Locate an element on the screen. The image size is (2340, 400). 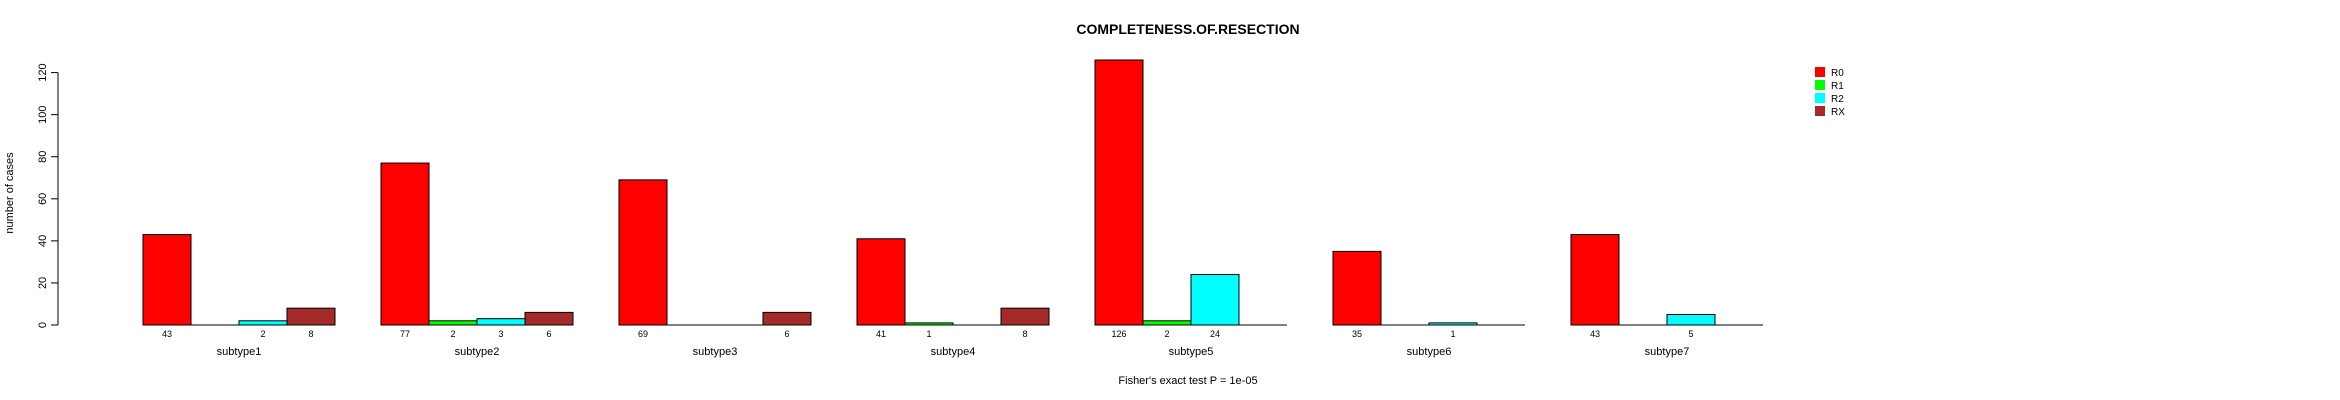
count-label-subtype4-R1: 1 is located at coordinates (928, 334).